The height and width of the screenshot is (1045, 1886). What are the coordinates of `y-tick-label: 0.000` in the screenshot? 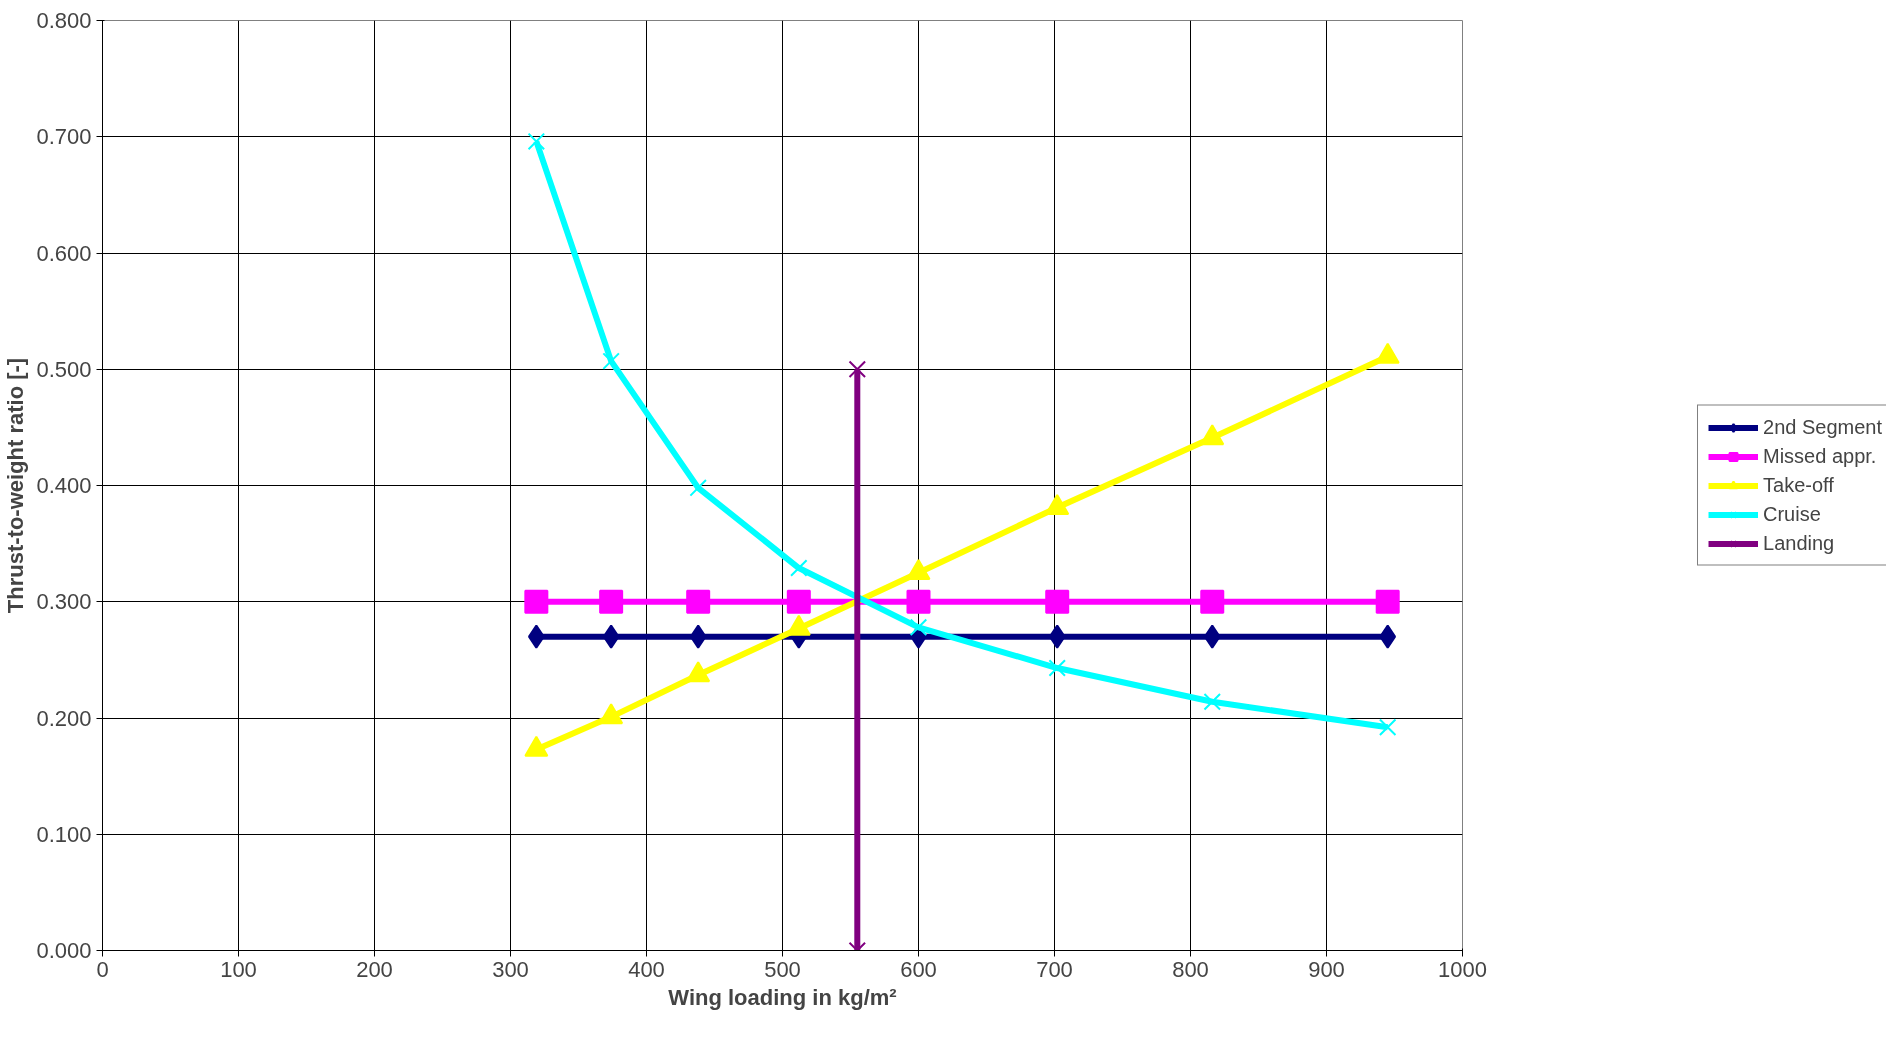 It's located at (64, 950).